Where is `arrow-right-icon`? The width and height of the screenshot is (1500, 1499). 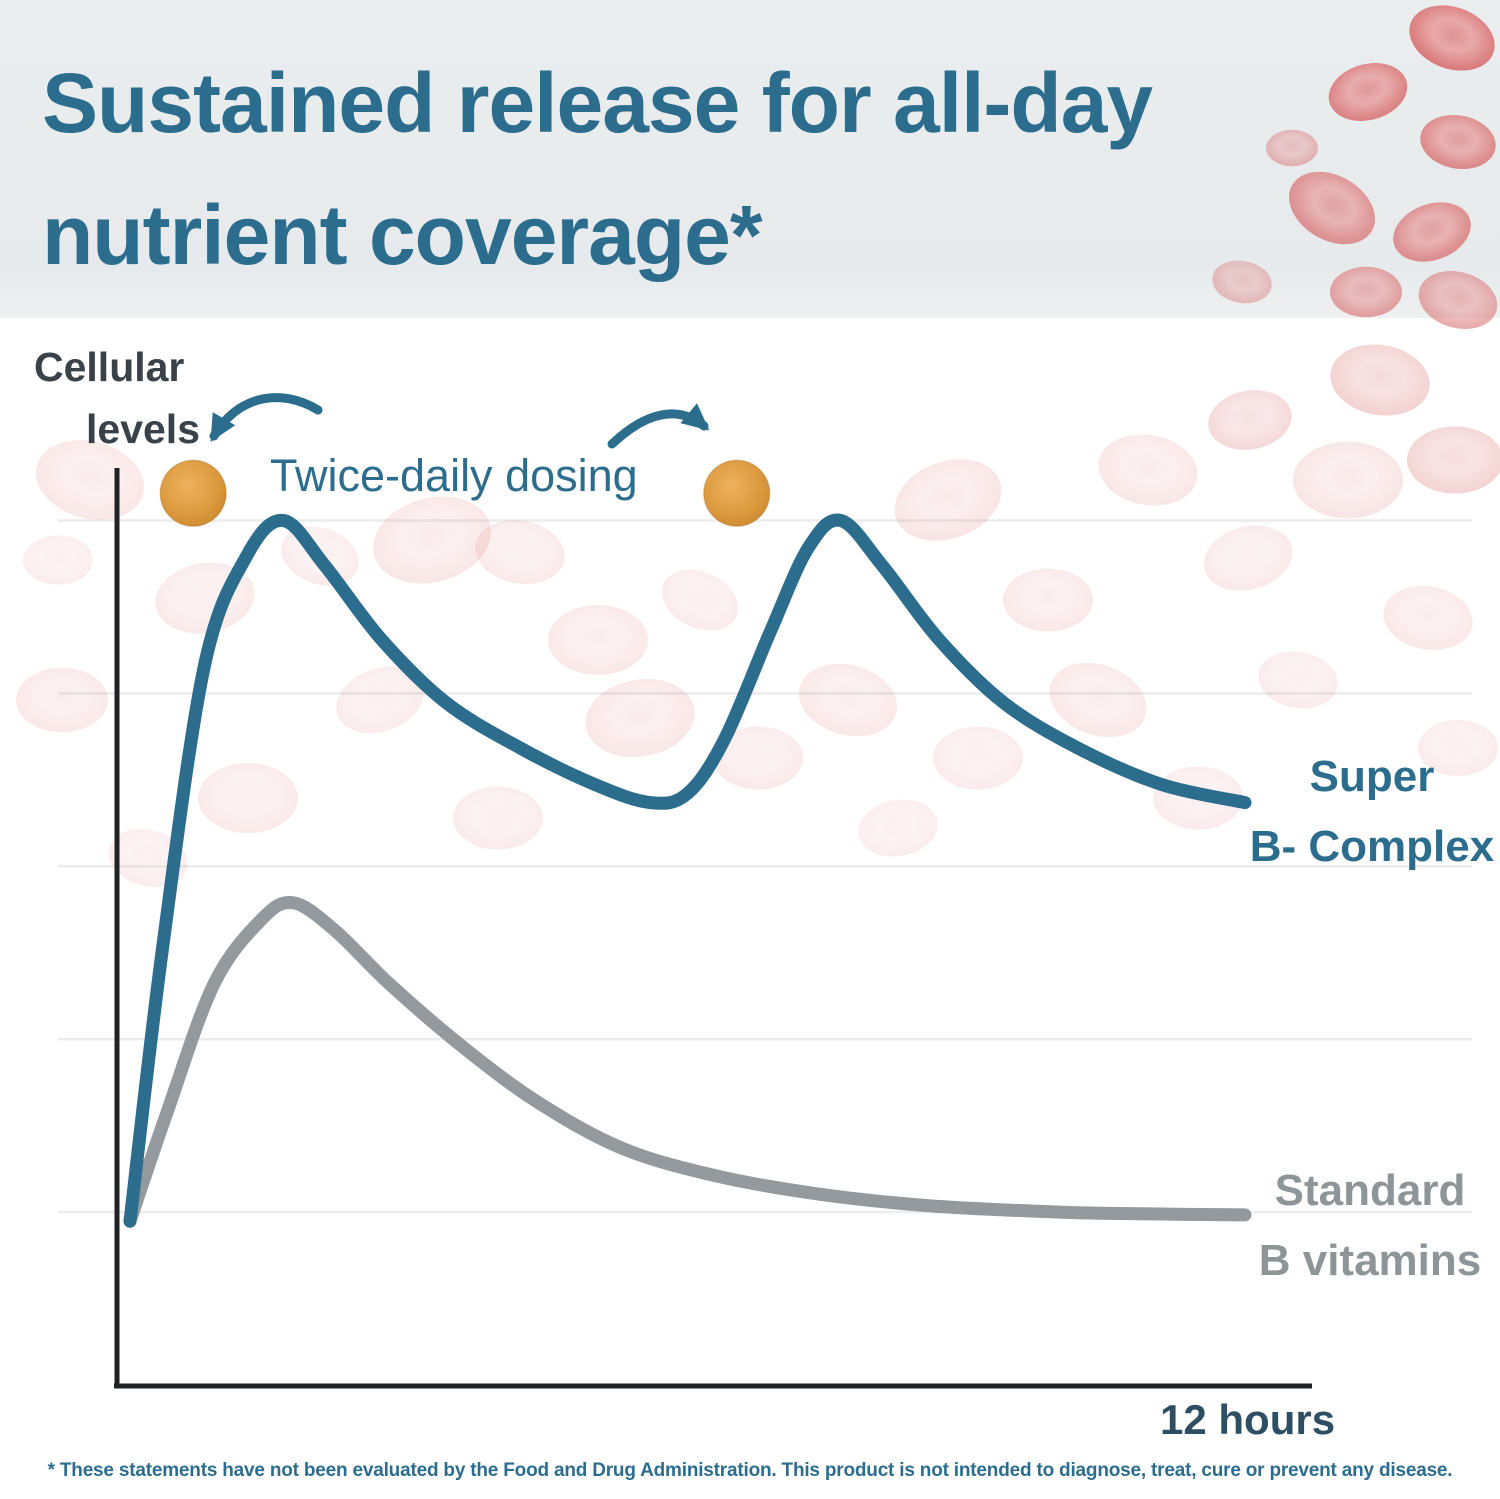
arrow-right-icon is located at coordinates (658, 426).